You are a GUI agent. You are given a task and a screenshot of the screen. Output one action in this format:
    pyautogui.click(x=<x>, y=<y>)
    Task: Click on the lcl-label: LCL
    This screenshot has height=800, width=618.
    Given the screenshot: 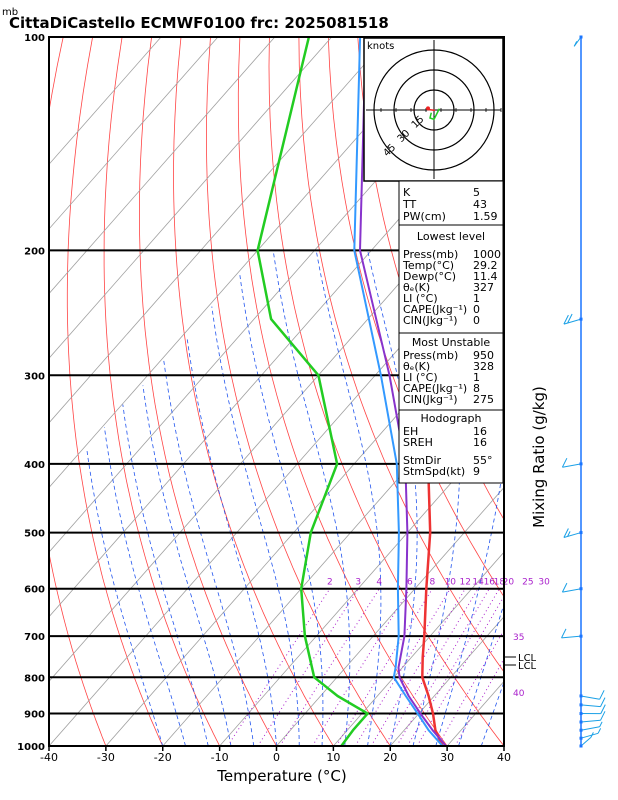 What is the action you would take?
    pyautogui.click(x=527, y=658)
    